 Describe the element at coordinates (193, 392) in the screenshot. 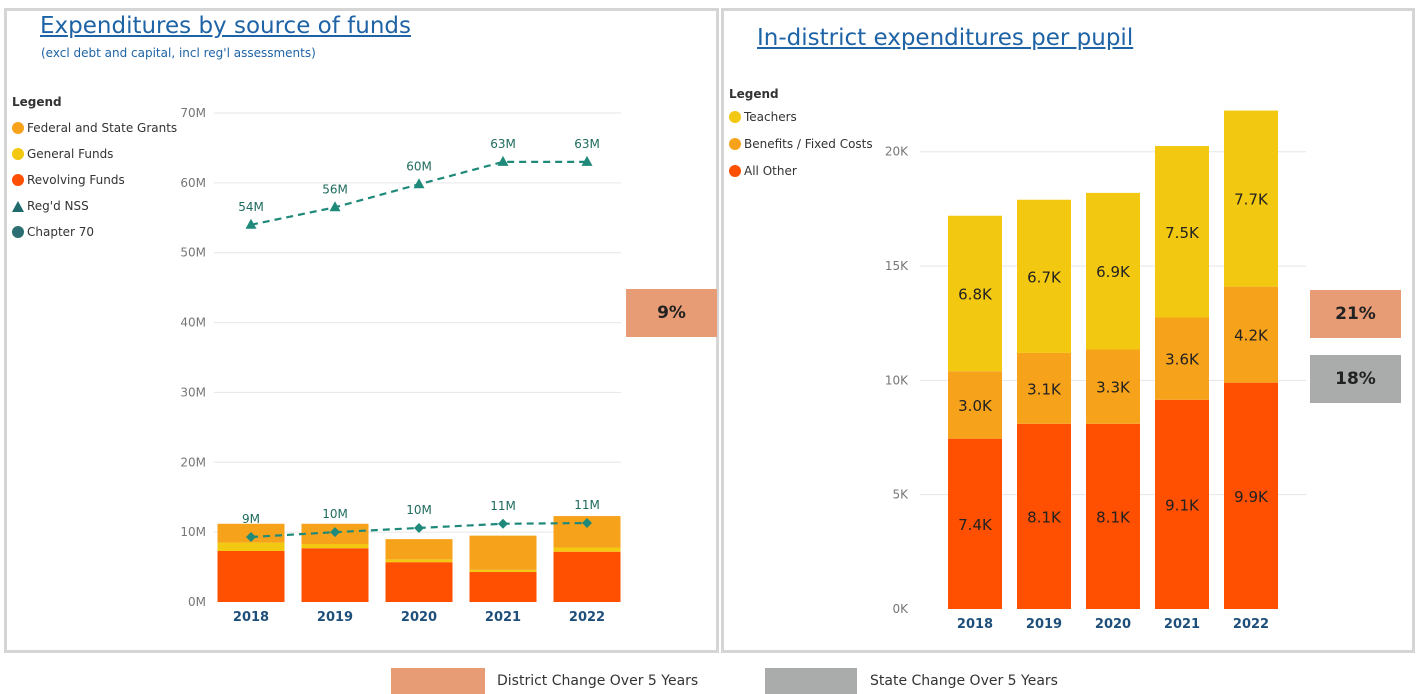

I see `y-tick-label: 30M` at that location.